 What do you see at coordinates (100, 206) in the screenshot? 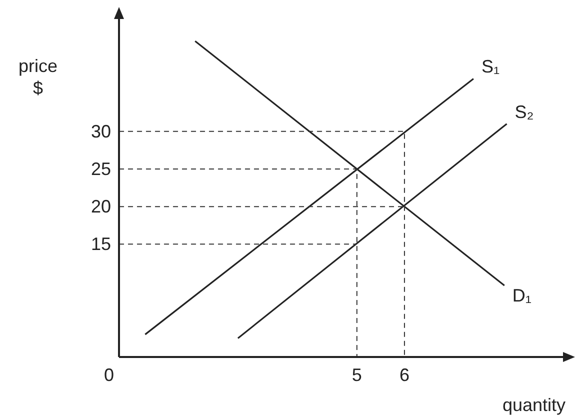
I see `y-tick-label: 20` at bounding box center [100, 206].